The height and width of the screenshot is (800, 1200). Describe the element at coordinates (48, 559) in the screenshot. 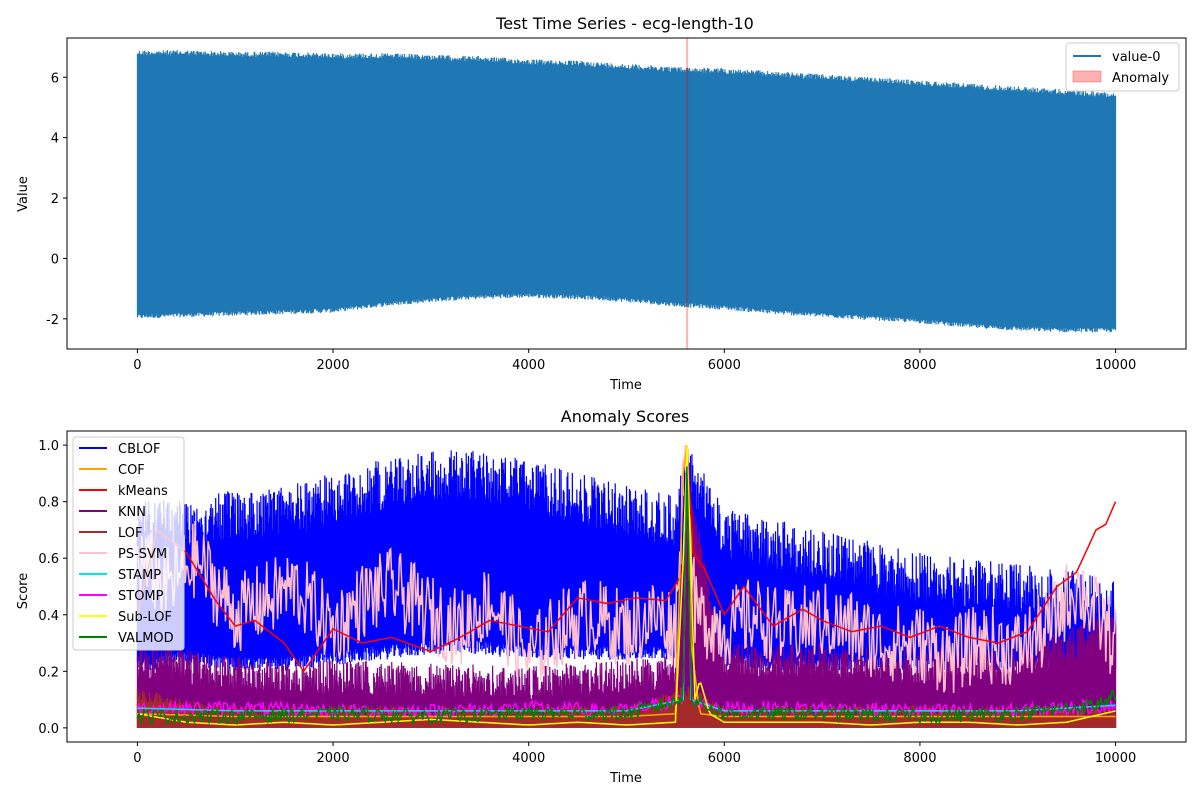

I see `y-tick-label: 0.6` at that location.